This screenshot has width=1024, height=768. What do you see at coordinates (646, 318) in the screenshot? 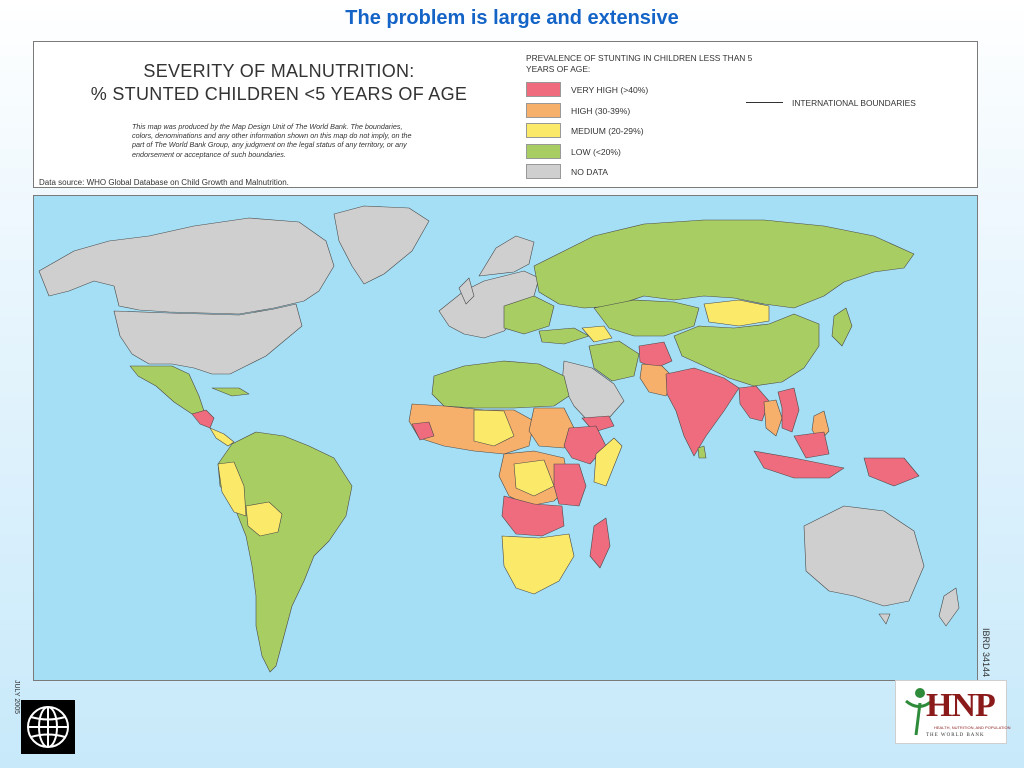
I see `region-central-asia` at bounding box center [646, 318].